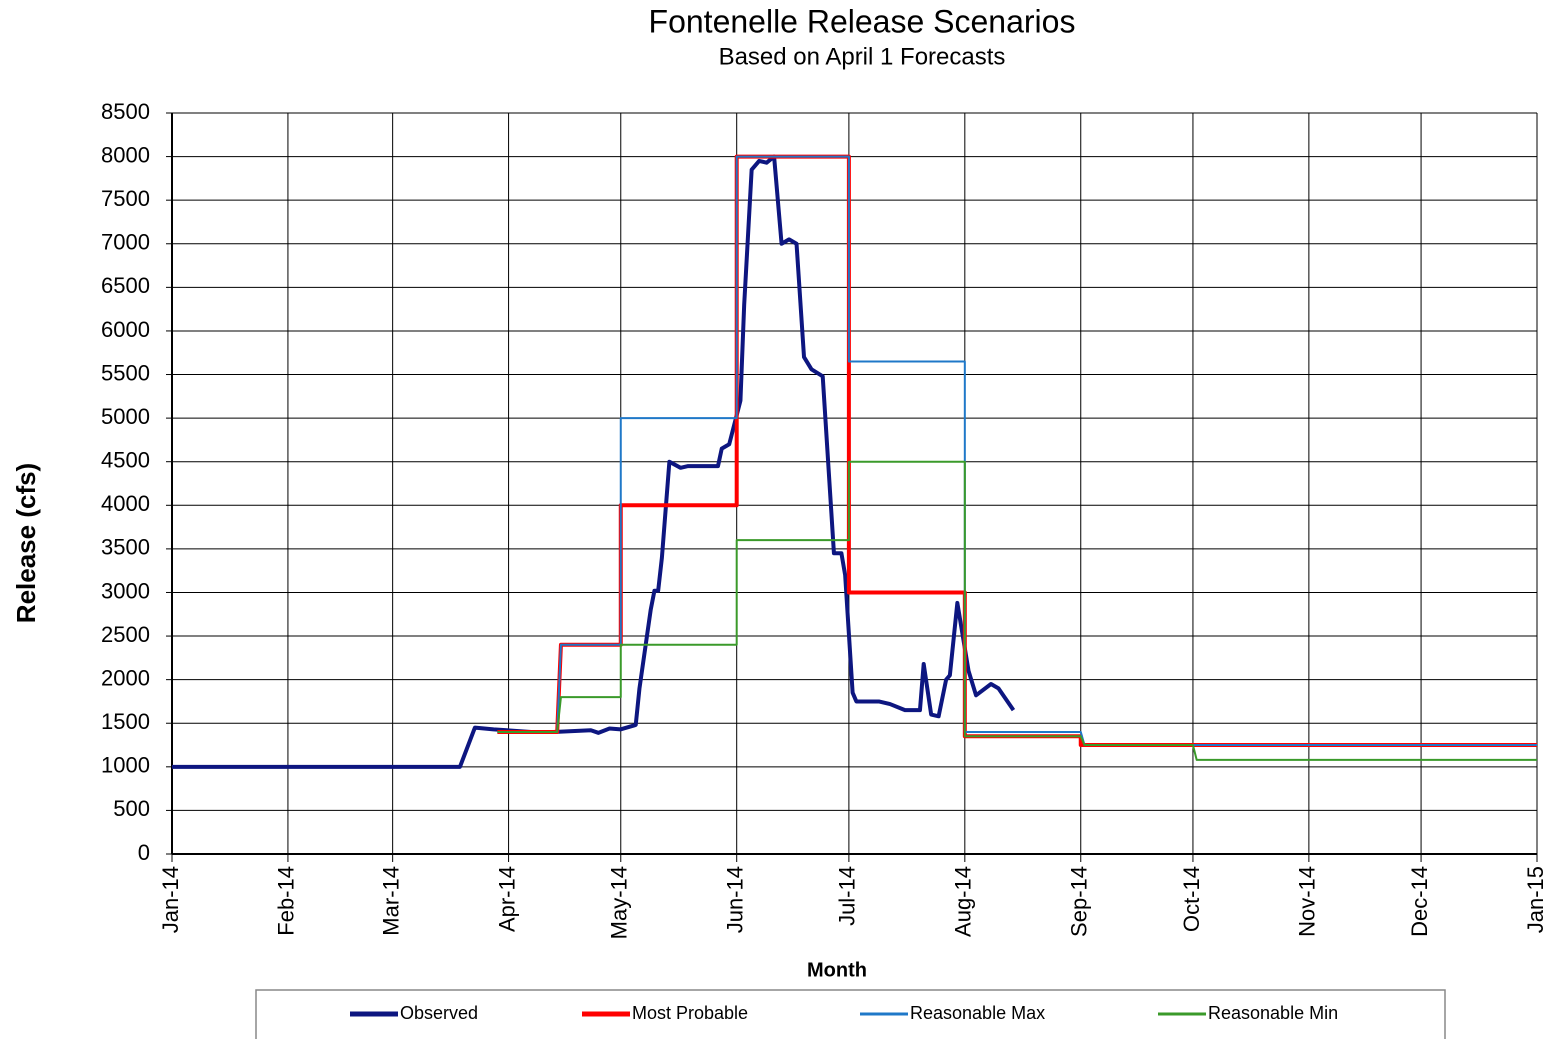  I want to click on y-tick-label: 4500, so click(125, 460).